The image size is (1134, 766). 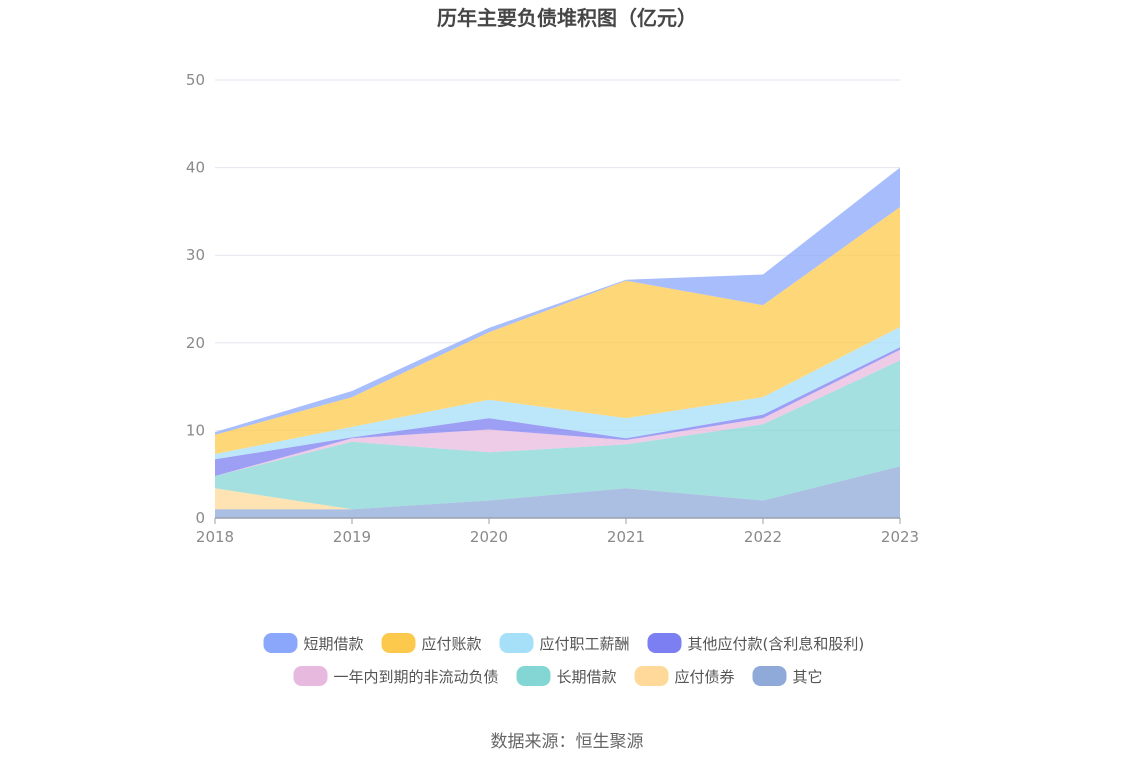 I want to click on y-tick-label: 20, so click(x=195, y=343).